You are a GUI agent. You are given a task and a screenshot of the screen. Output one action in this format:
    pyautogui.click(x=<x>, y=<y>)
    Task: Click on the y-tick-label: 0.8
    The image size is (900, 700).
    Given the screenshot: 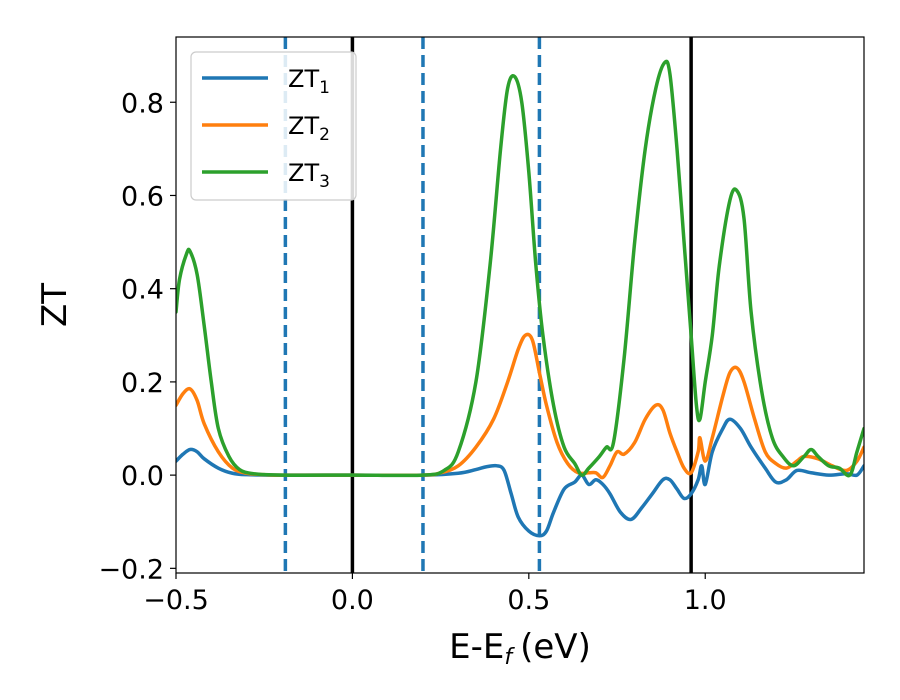 What is the action you would take?
    pyautogui.click(x=142, y=103)
    